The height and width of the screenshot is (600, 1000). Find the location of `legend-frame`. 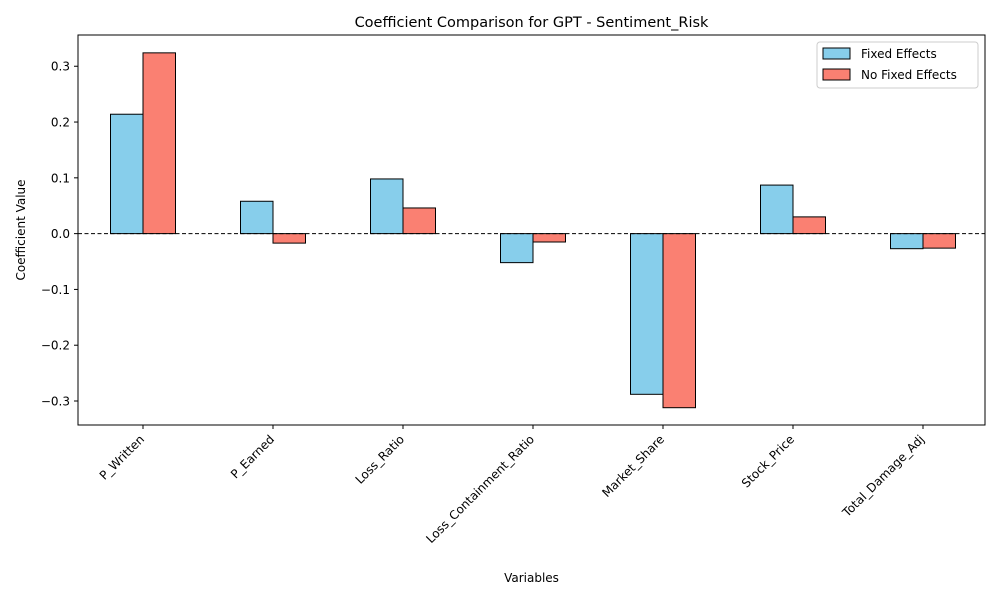

legend-frame is located at coordinates (897, 65).